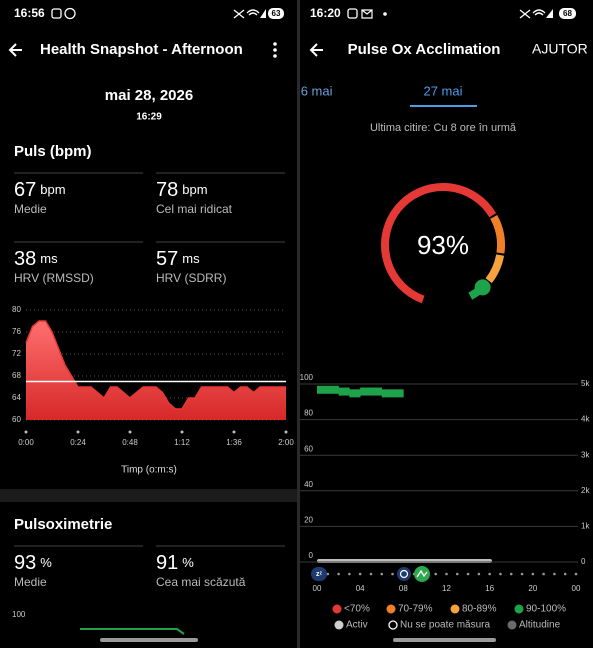 Image resolution: width=593 pixels, height=648 pixels. Describe the element at coordinates (585, 526) in the screenshot. I see `y2-tick-label: 1k` at that location.